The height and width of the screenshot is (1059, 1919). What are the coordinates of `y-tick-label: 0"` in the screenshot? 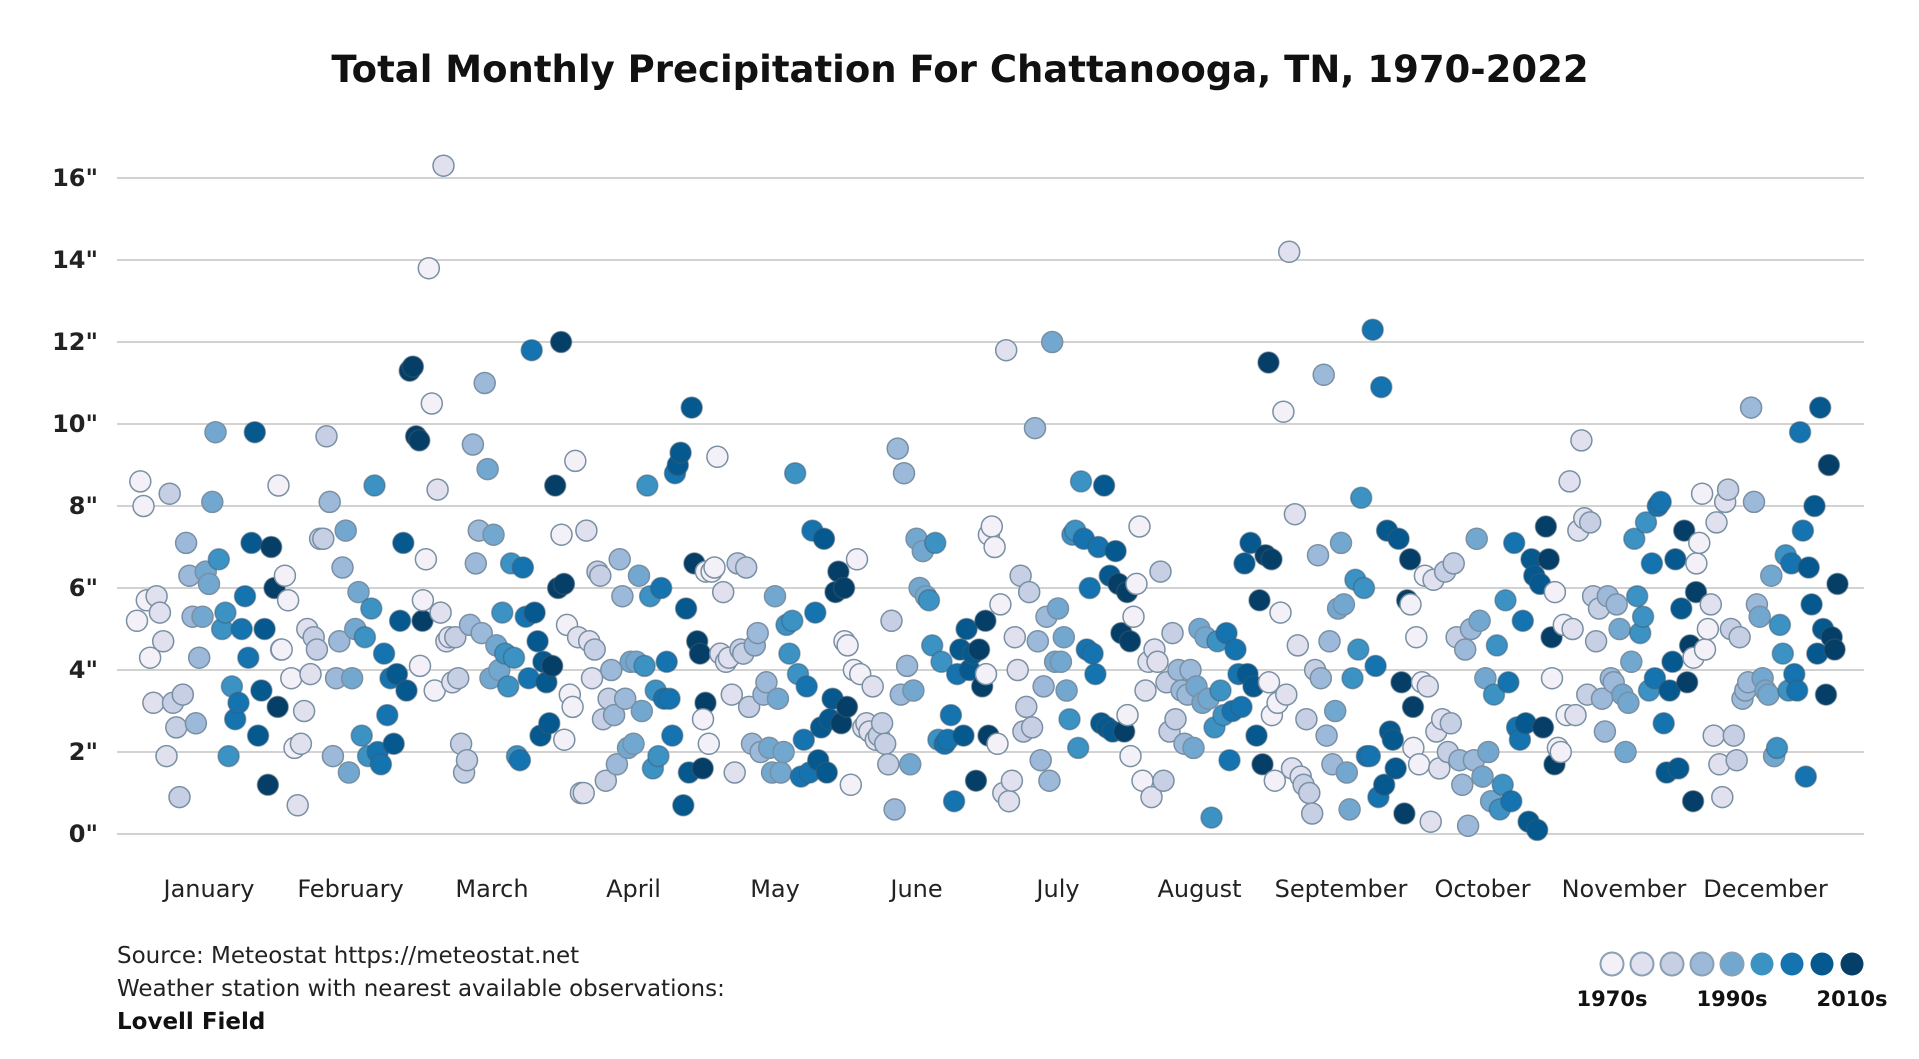 It's located at (83, 834).